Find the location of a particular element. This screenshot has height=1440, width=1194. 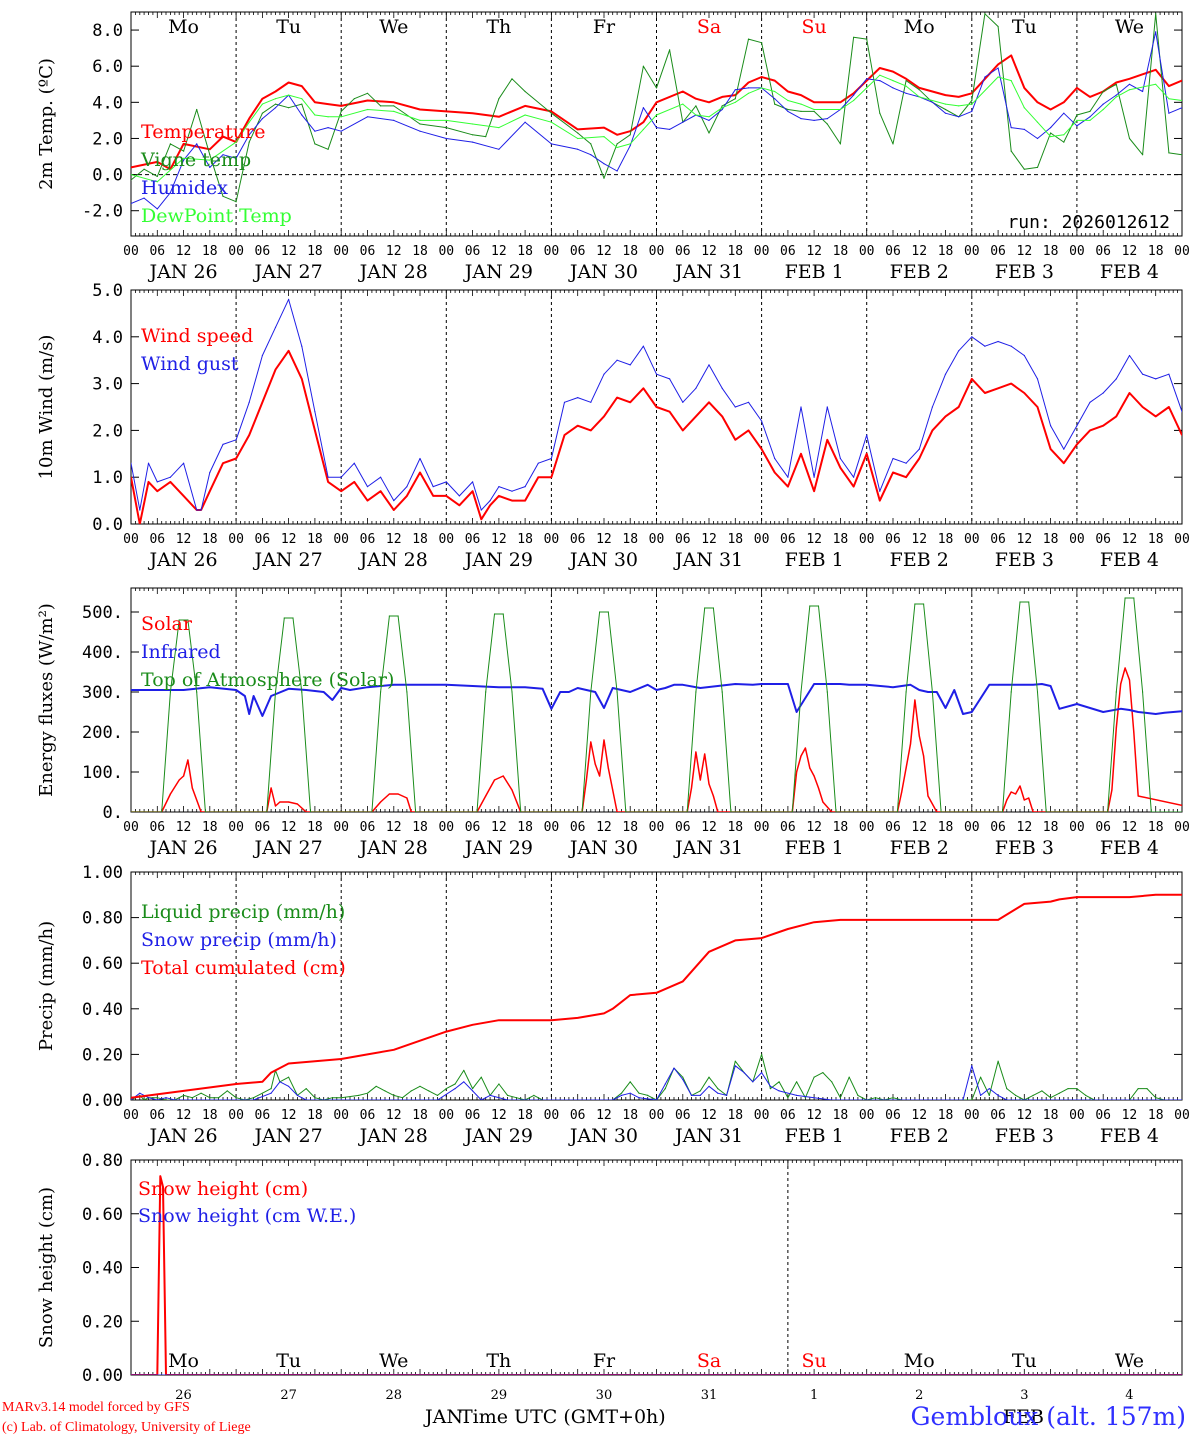

legend-entry: Total cumulated (cm) is located at coordinates (243, 968).